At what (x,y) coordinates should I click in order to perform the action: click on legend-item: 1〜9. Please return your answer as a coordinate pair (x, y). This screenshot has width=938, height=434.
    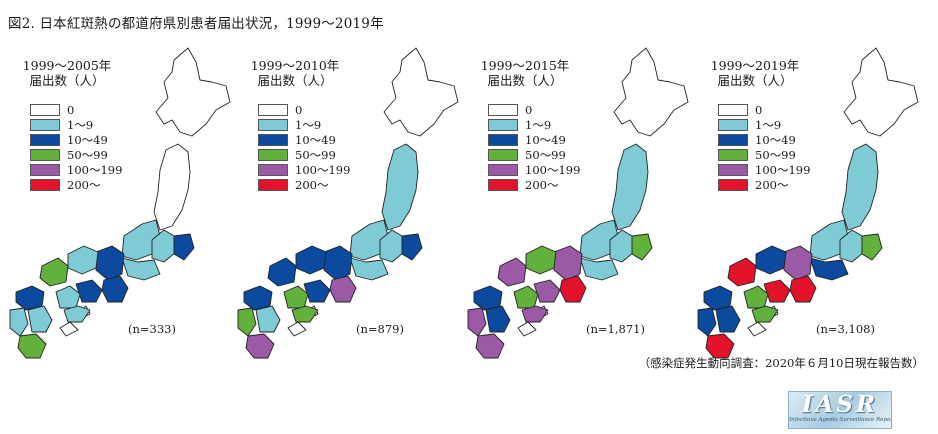
    Looking at the image, I should click on (764, 124).